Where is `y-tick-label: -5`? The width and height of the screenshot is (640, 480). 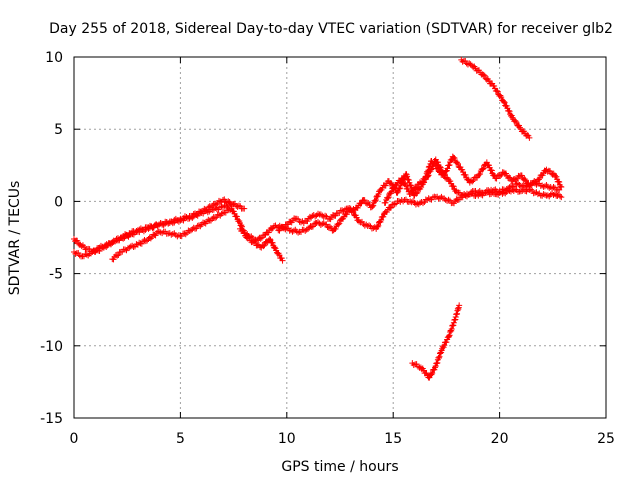 y-tick-label: -5 is located at coordinates (56, 275).